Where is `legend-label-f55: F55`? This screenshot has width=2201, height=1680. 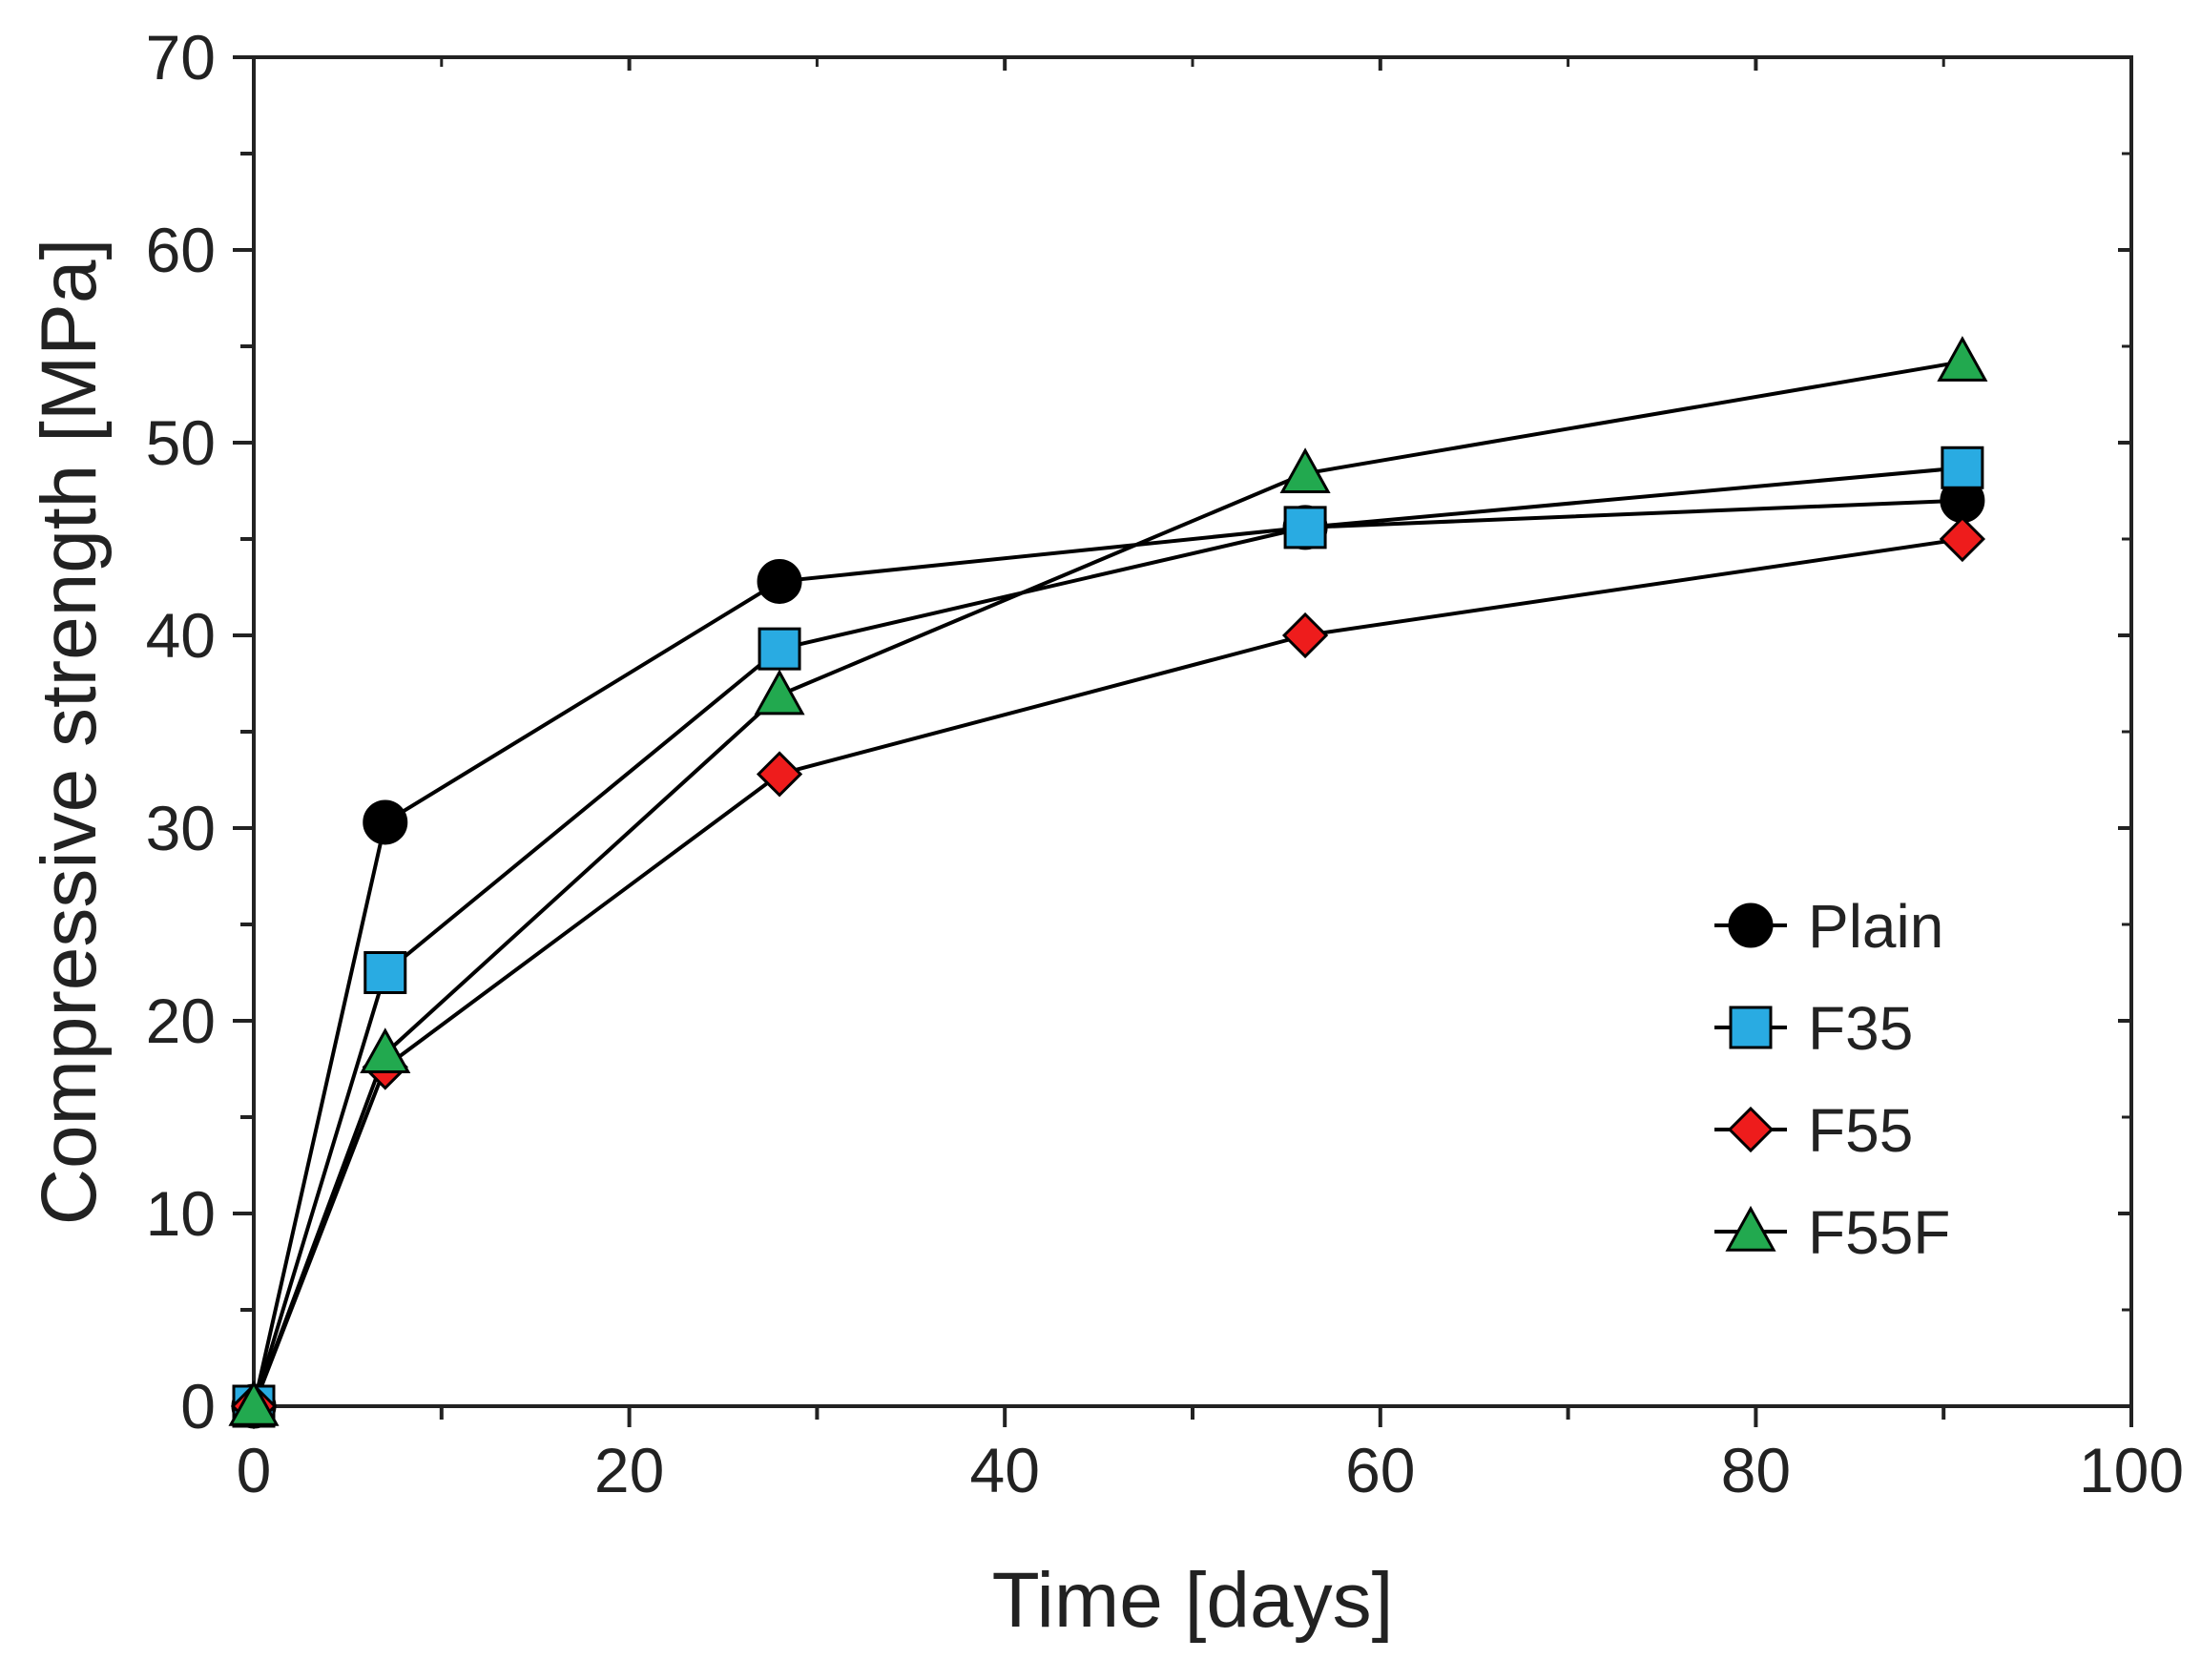
legend-label-f55: F55 is located at coordinates (1860, 1130).